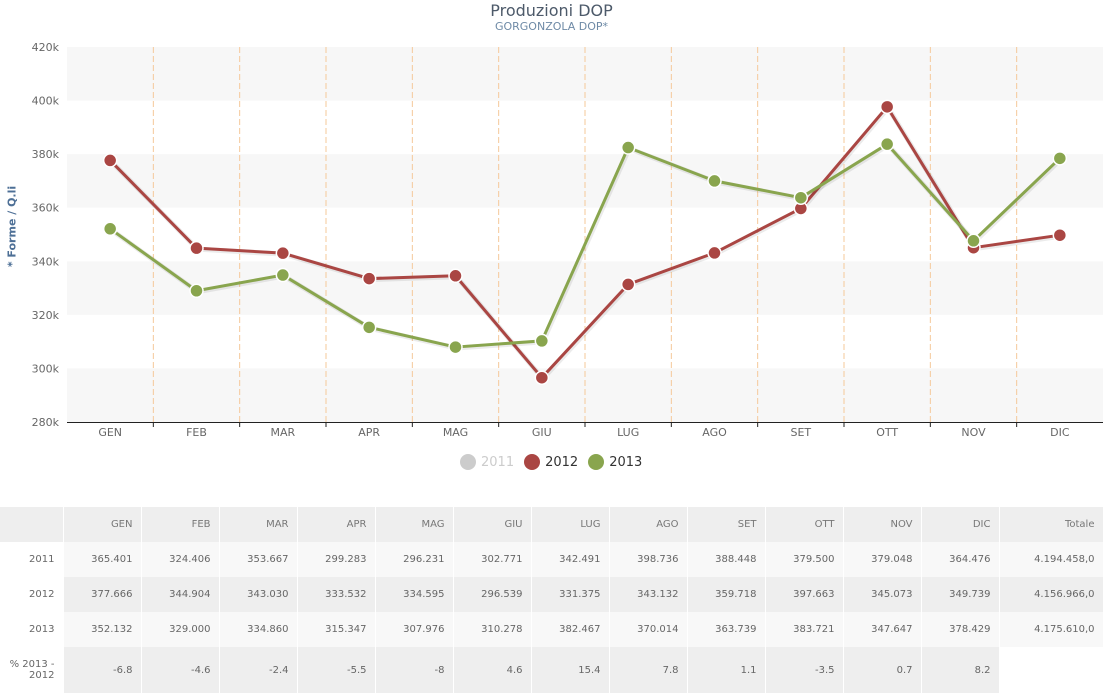  What do you see at coordinates (46, 422) in the screenshot?
I see `y-tick-label: 280k` at bounding box center [46, 422].